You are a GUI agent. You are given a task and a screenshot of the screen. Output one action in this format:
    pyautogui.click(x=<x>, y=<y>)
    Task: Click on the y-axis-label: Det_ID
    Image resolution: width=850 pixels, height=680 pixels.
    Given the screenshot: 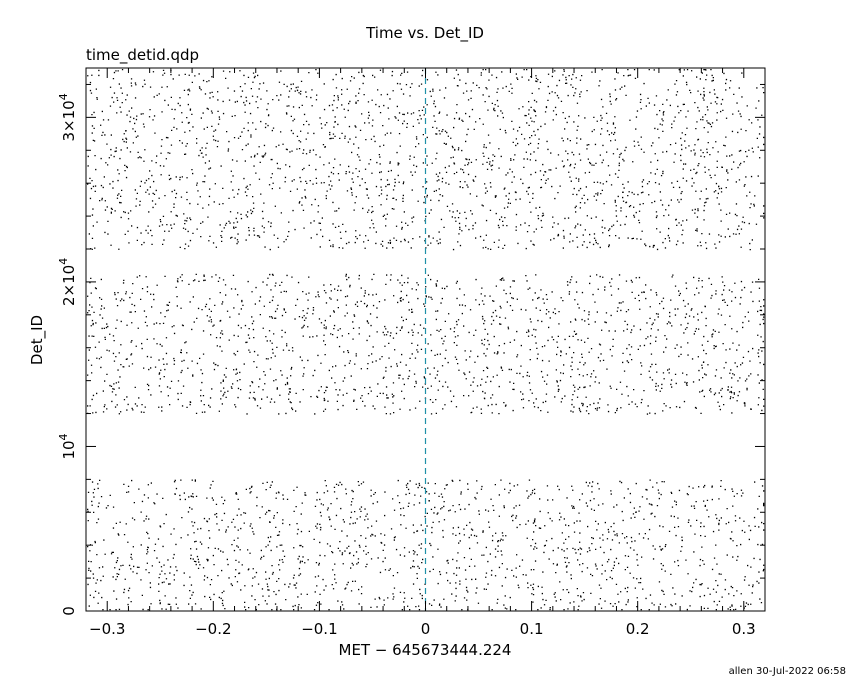 What is the action you would take?
    pyautogui.click(x=37, y=340)
    